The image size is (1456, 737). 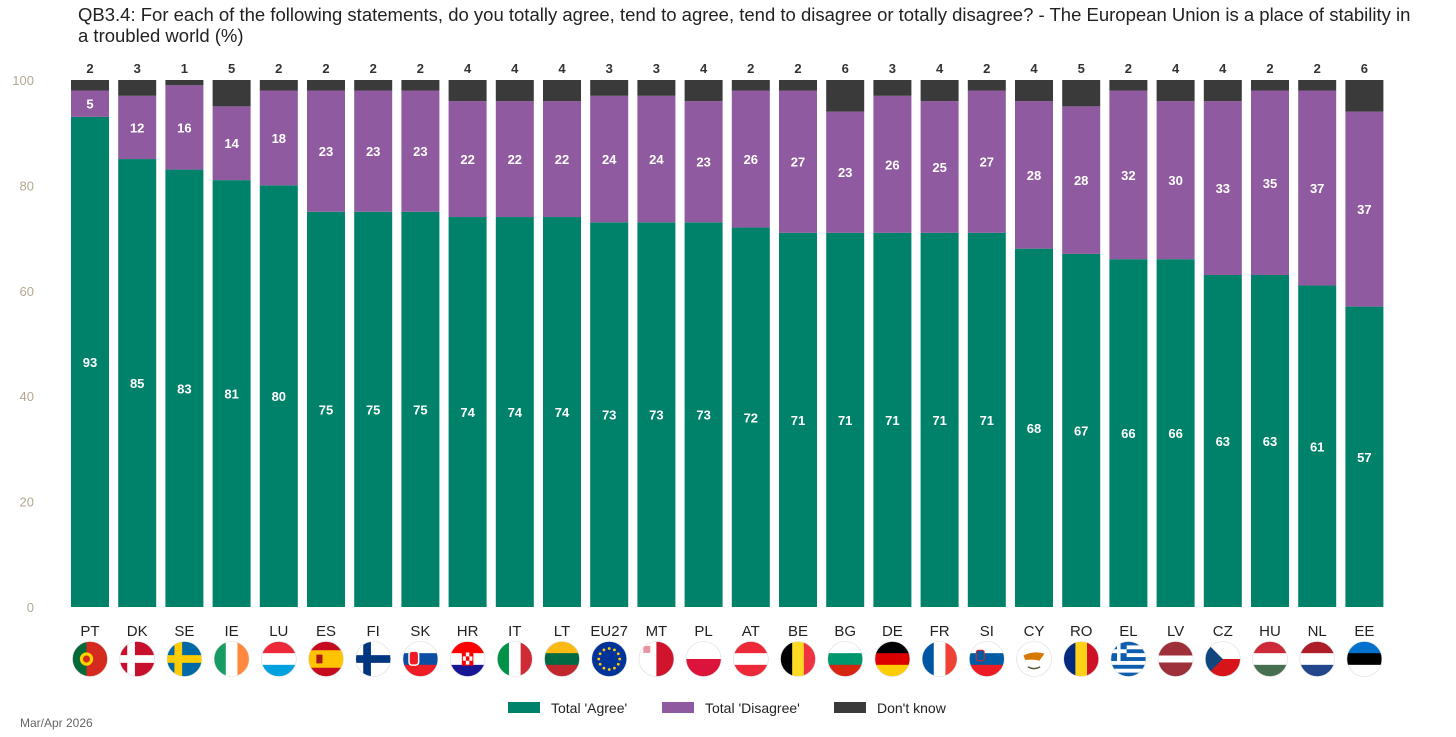 What do you see at coordinates (232, 631) in the screenshot?
I see `category-label: IE` at bounding box center [232, 631].